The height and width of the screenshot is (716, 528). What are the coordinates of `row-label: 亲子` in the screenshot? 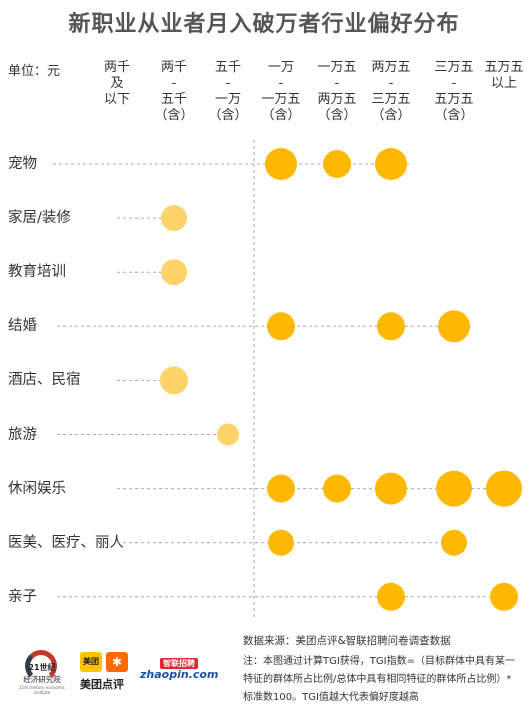 It's located at (22, 596).